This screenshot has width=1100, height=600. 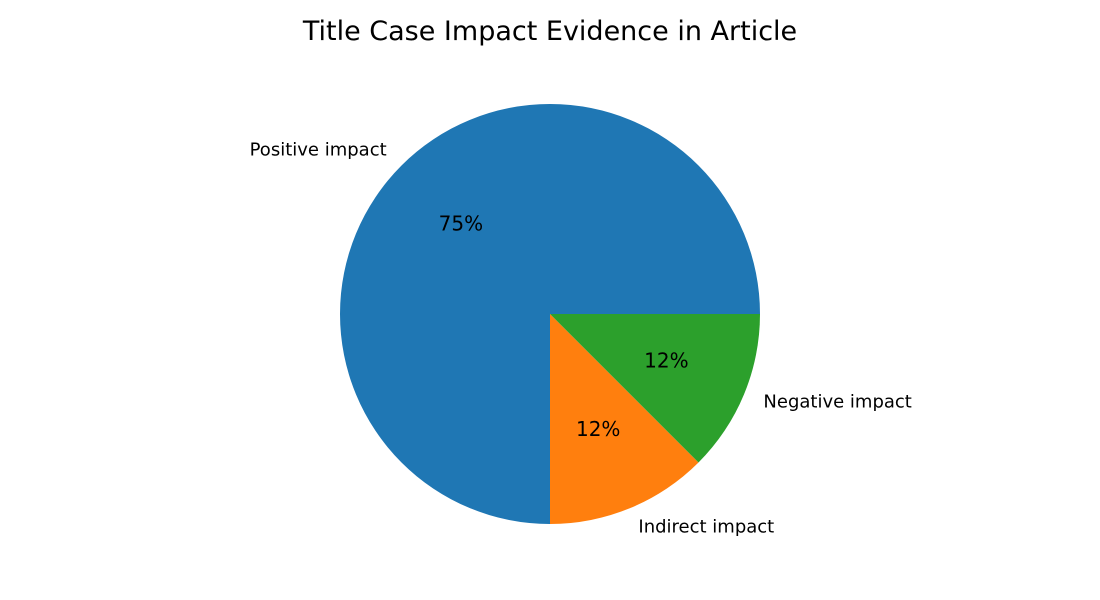 What do you see at coordinates (550, 31) in the screenshot?
I see `chart-title: Title Case Impact Evidence in Article` at bounding box center [550, 31].